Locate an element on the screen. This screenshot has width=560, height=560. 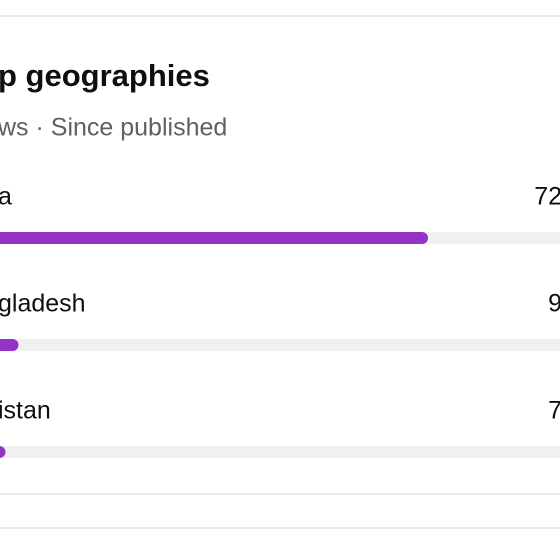
country-label: a is located at coordinates (6, 197).